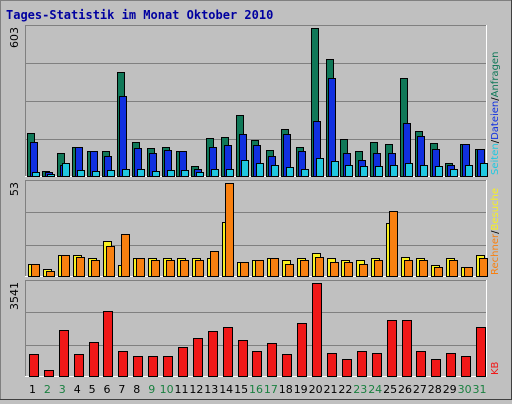 The width and height of the screenshot is (512, 404). I want to click on panel-legend: KB, so click(495, 368).